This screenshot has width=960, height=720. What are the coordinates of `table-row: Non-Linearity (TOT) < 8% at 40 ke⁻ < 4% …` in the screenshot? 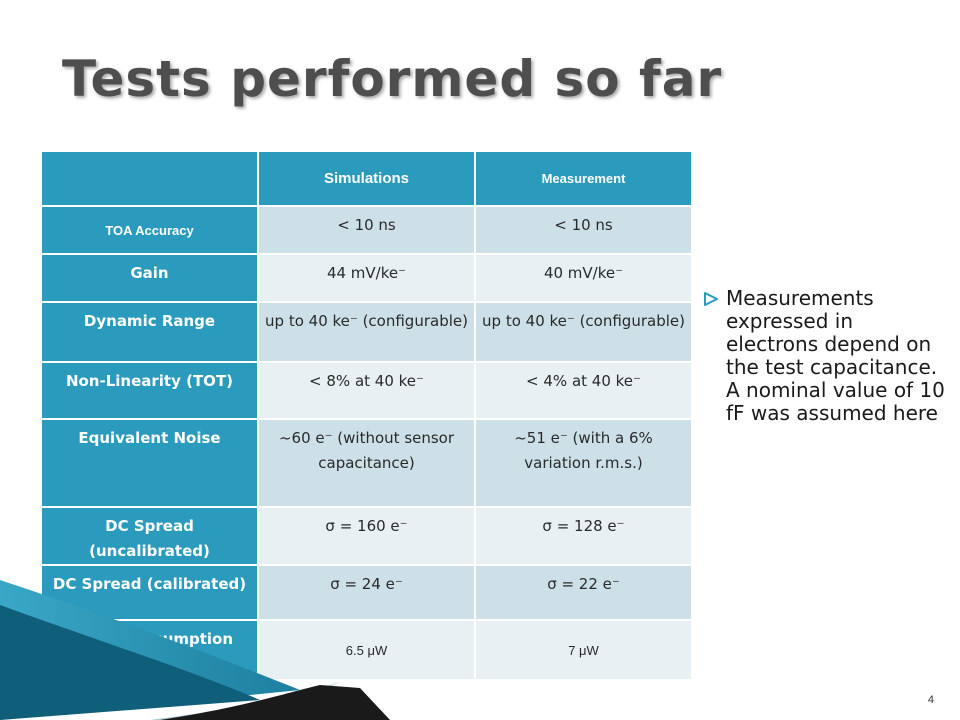 It's located at (366, 390).